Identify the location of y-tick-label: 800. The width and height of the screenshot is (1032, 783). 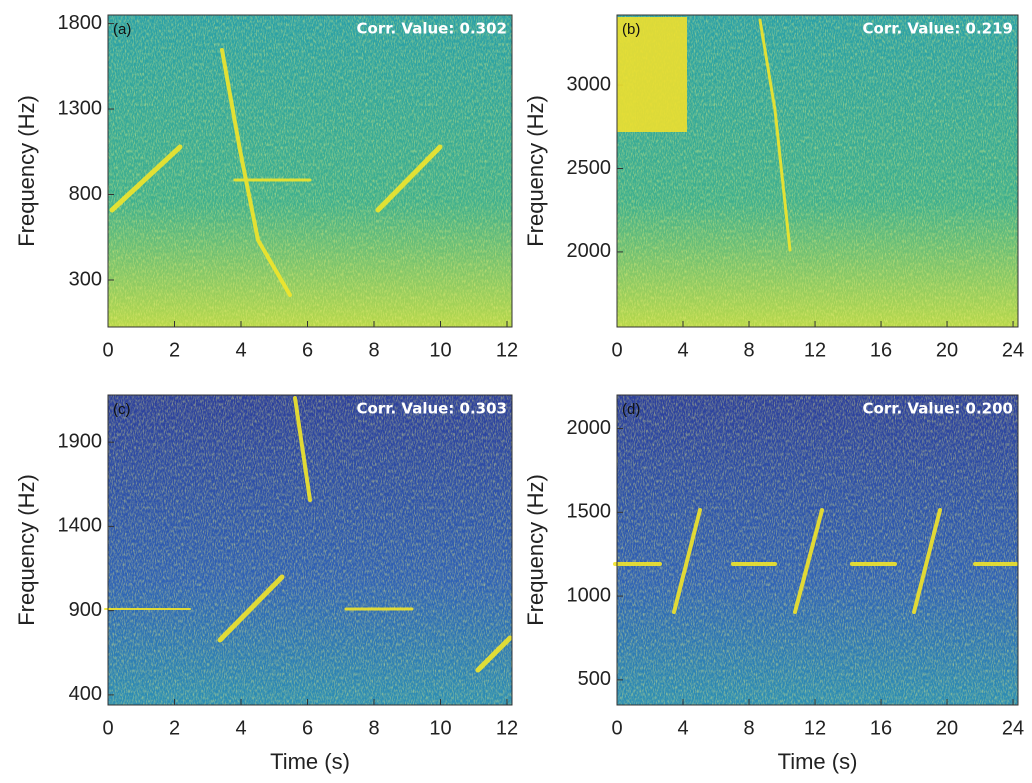
(85, 194).